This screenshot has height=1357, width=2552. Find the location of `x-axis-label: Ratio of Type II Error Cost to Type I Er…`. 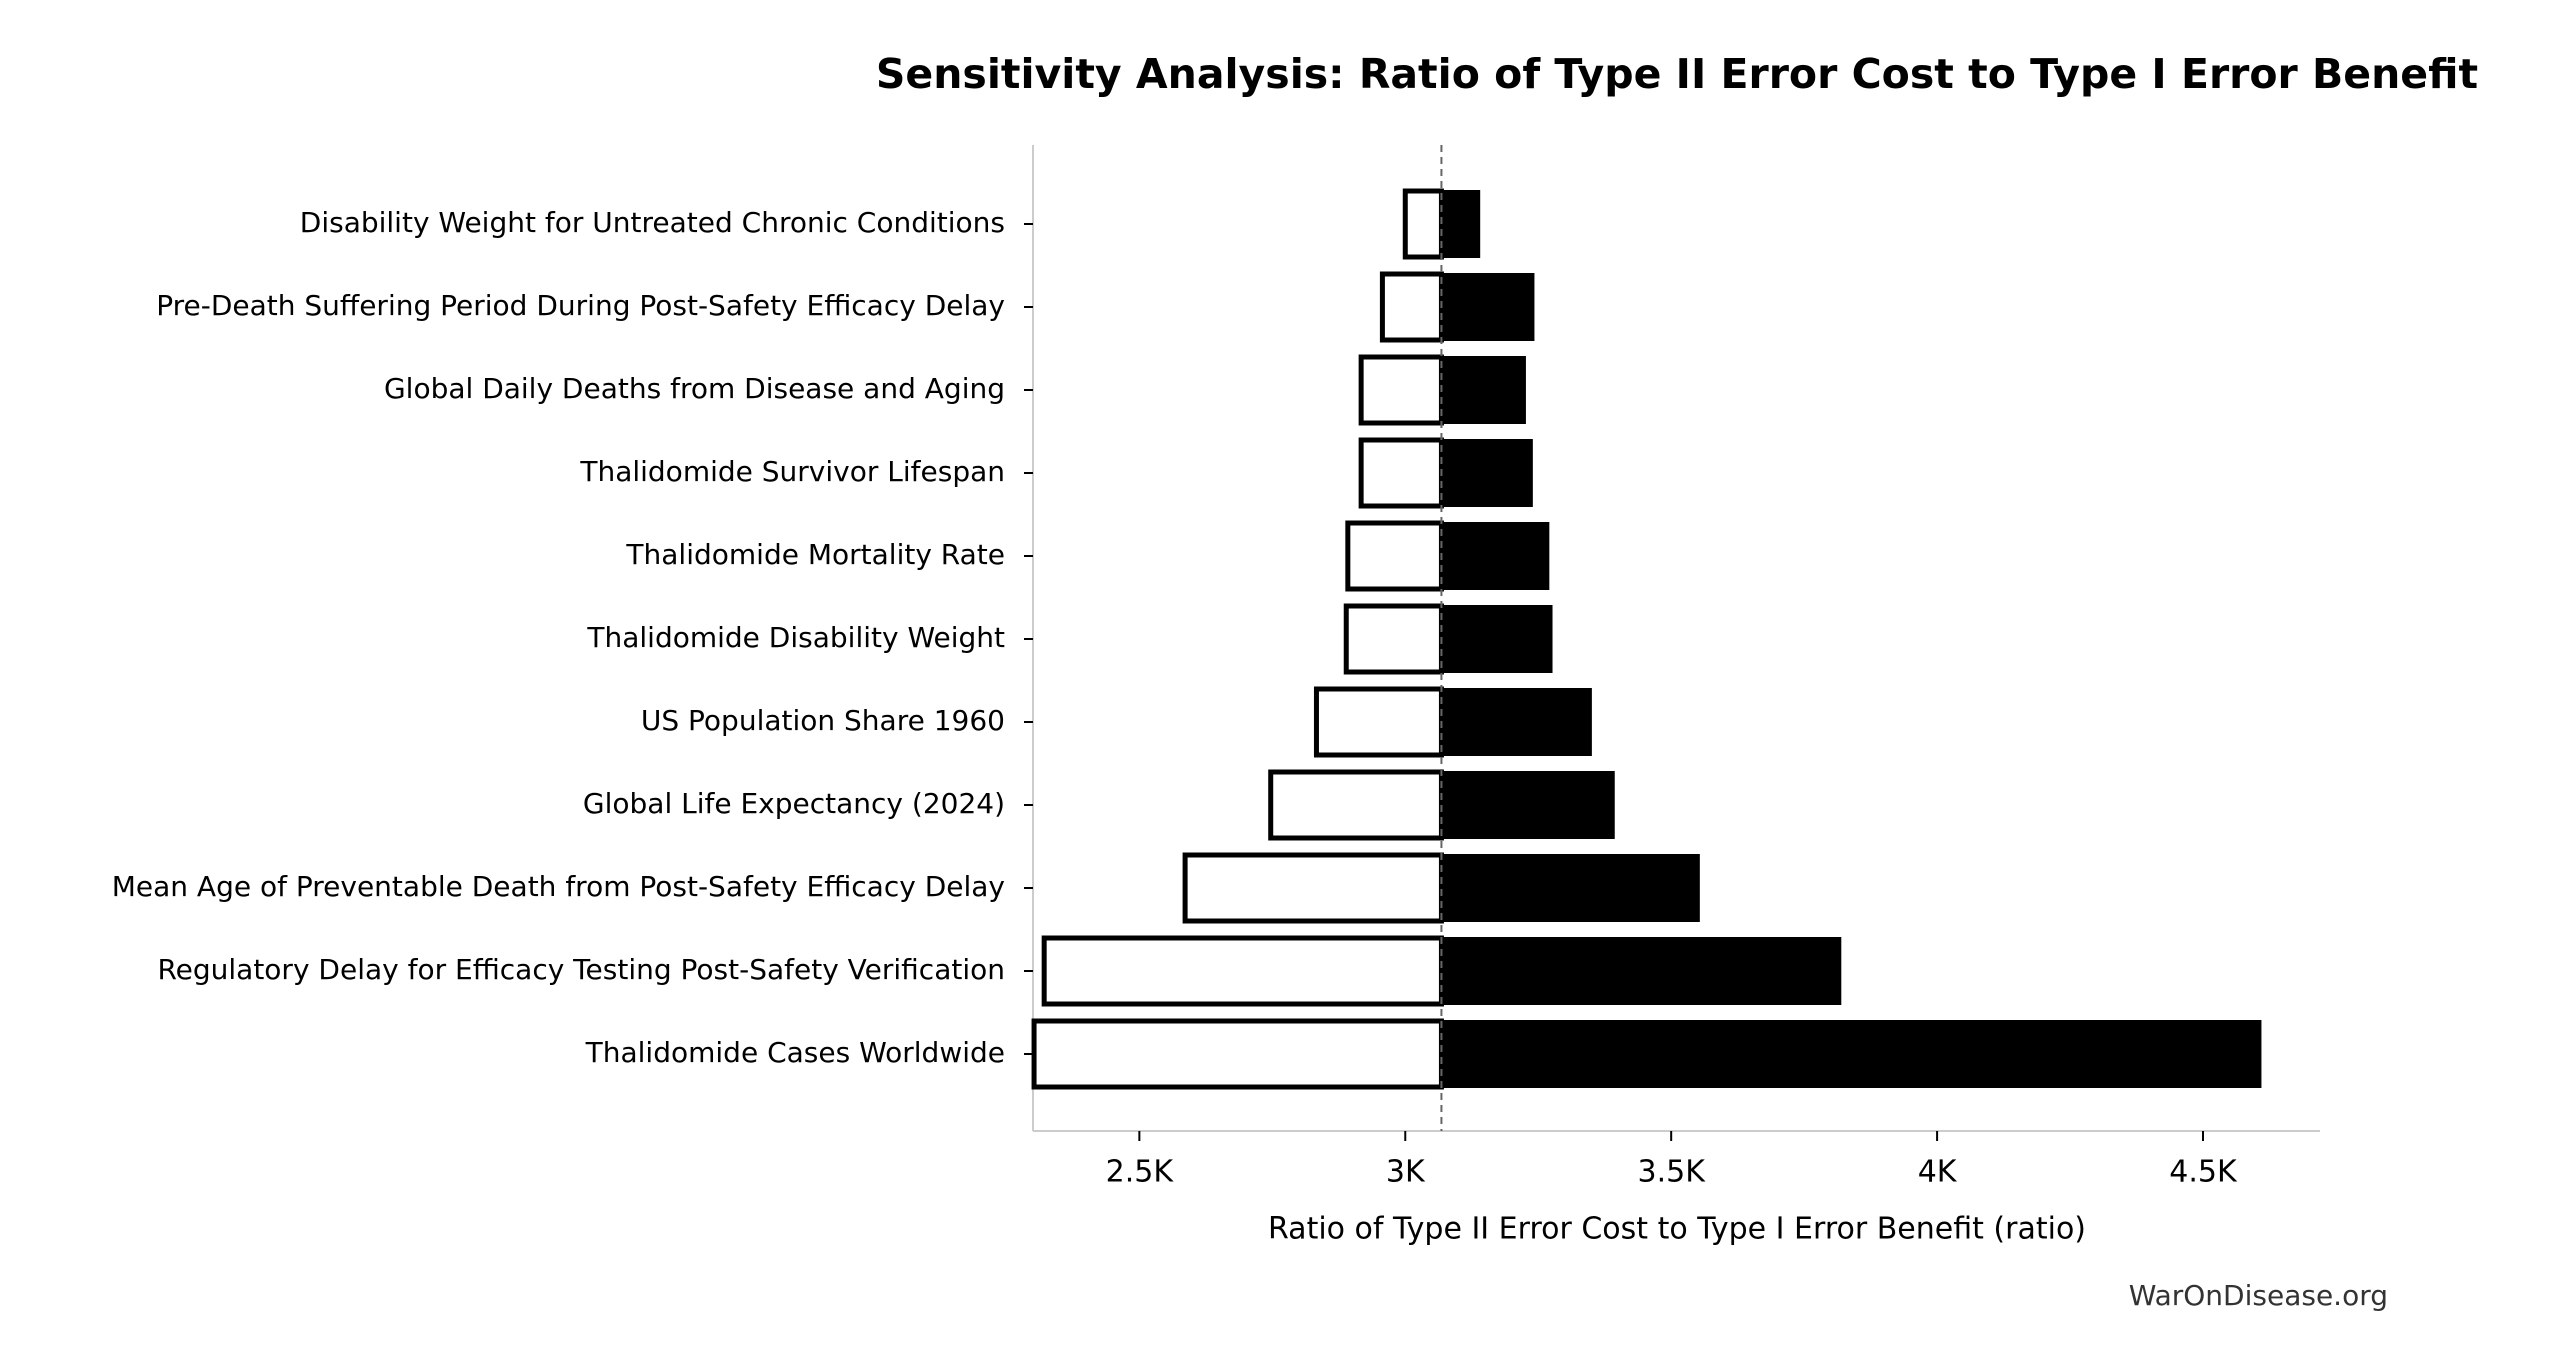

x-axis-label: Ratio of Type II Error Cost to Type I Er… is located at coordinates (1677, 1229).